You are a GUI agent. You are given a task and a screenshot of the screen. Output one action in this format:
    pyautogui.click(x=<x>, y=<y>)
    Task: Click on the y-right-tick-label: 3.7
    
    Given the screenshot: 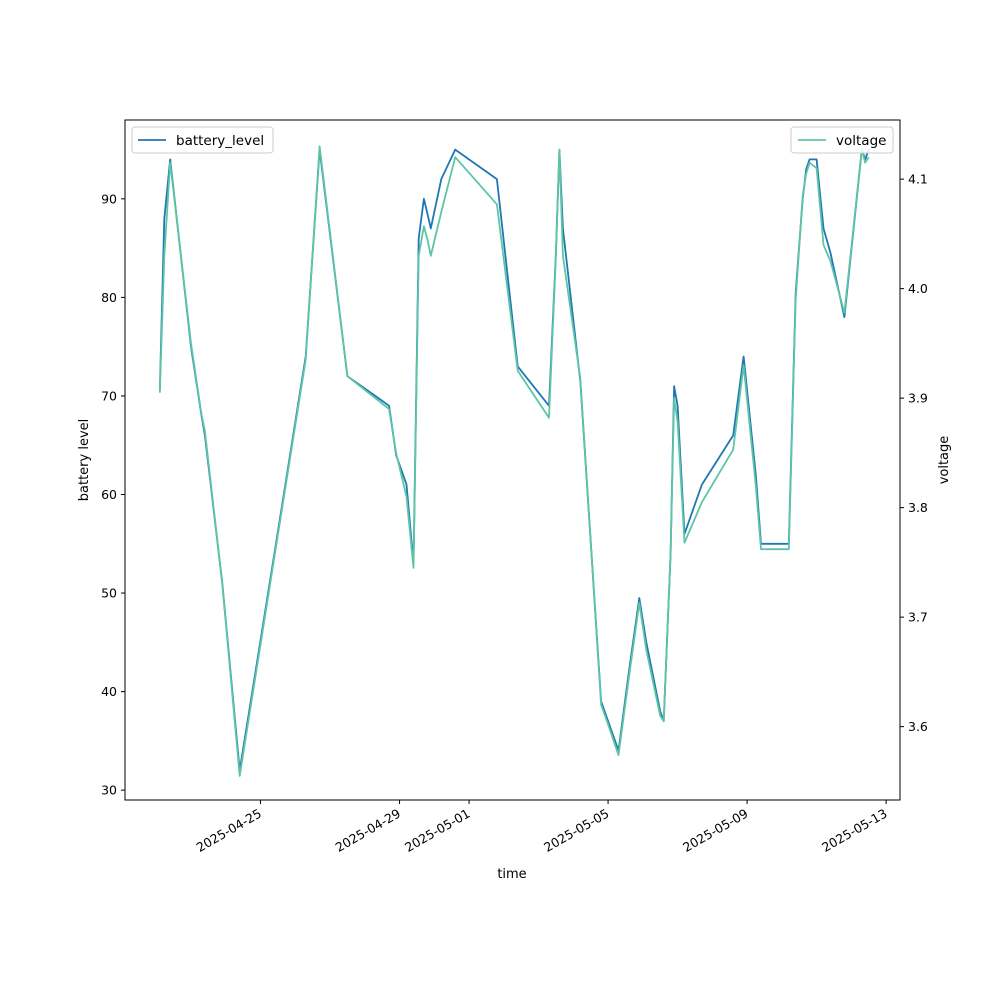 What is the action you would take?
    pyautogui.click(x=918, y=617)
    